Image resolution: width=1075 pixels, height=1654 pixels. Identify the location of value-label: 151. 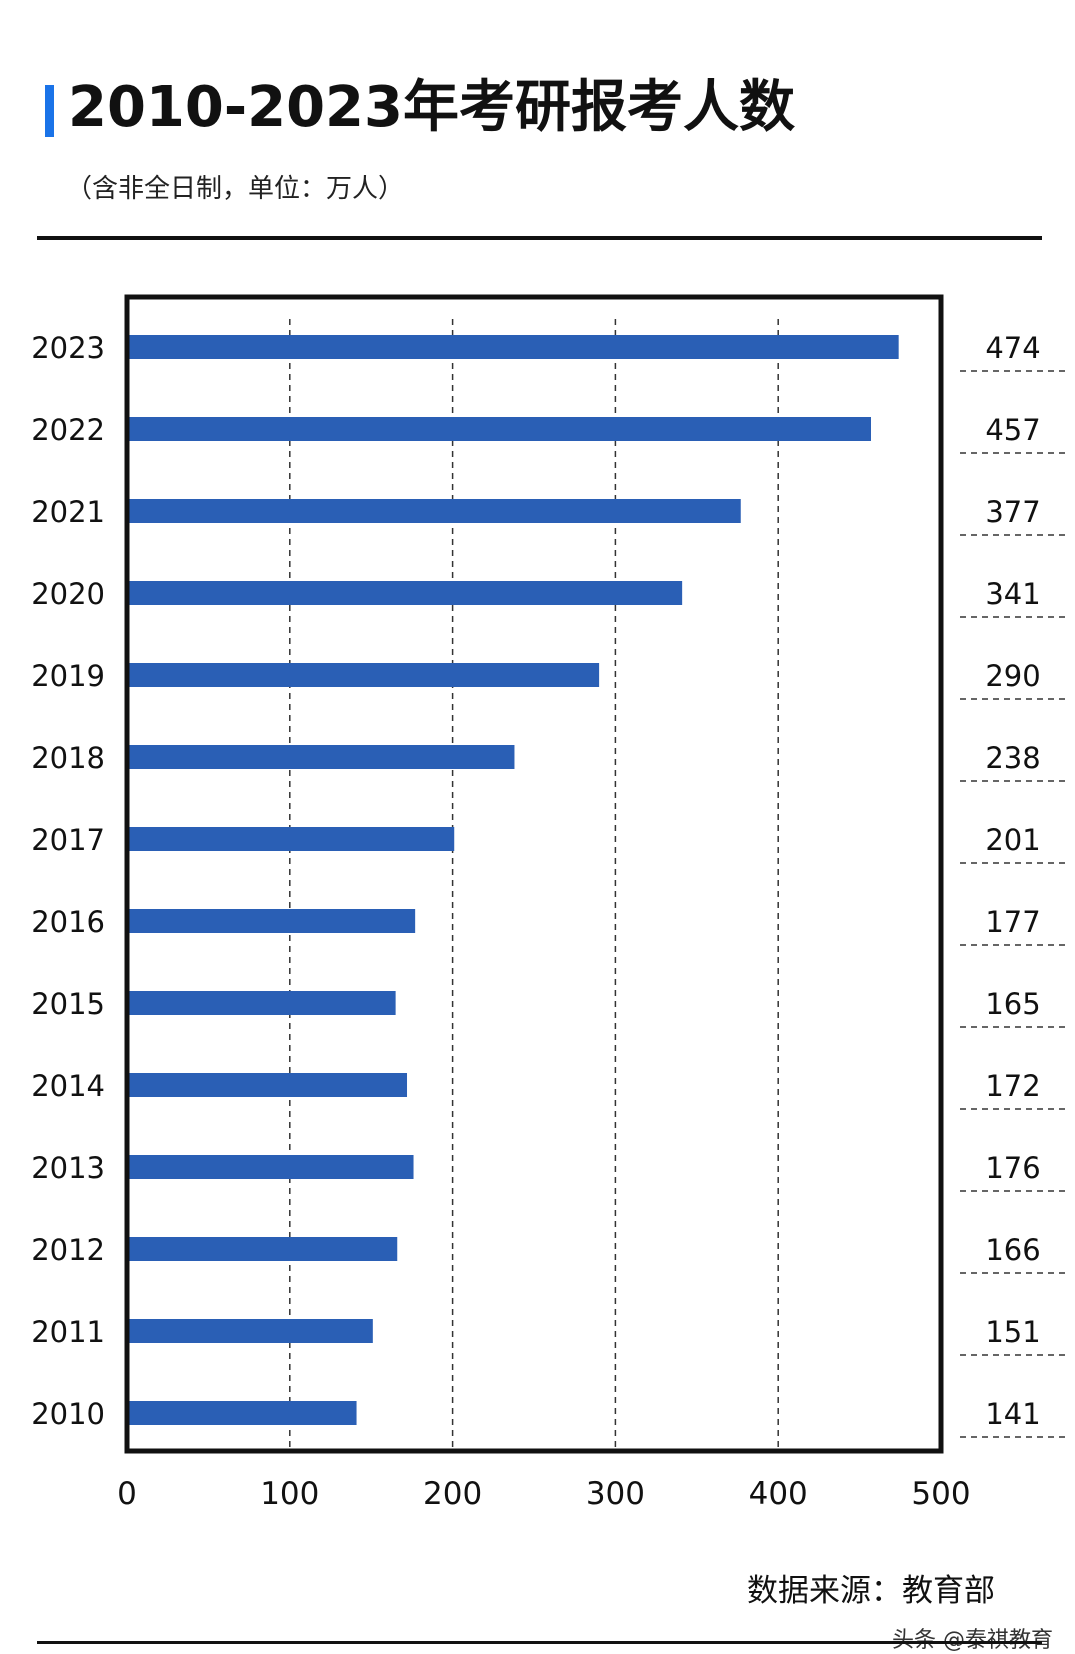
(1012, 1332).